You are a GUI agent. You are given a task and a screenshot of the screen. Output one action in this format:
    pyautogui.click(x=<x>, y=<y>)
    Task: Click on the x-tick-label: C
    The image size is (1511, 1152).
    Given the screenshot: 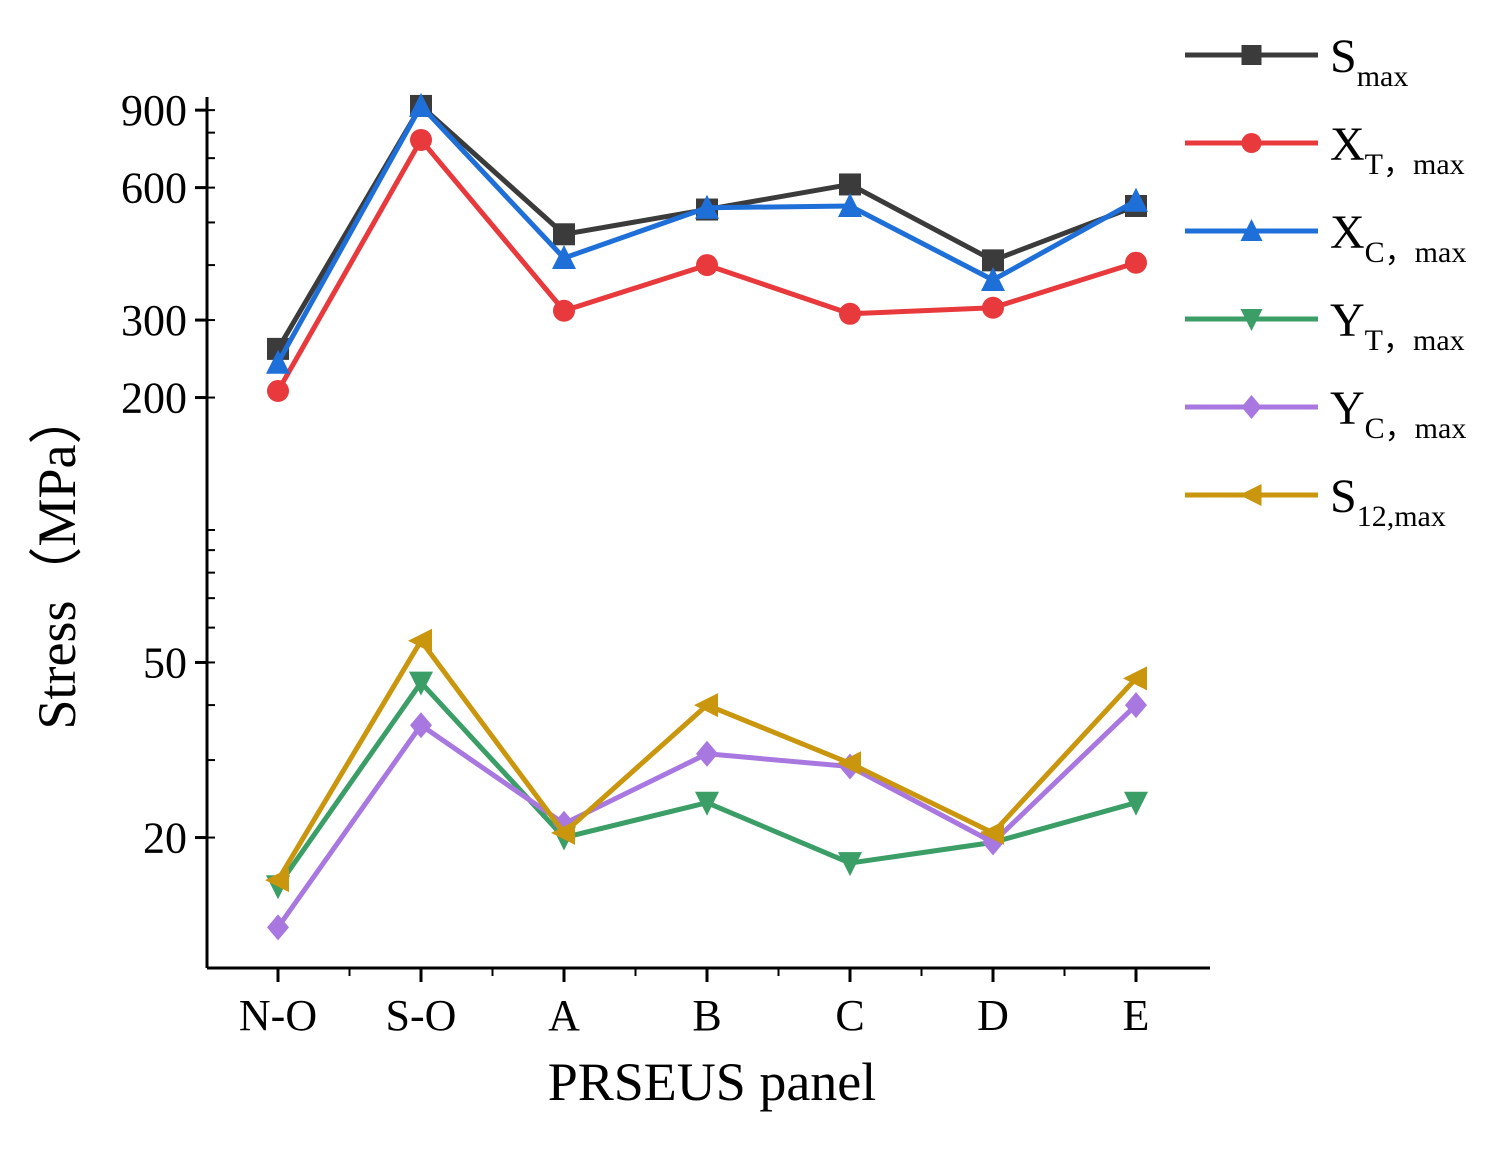 What is the action you would take?
    pyautogui.click(x=849, y=1015)
    